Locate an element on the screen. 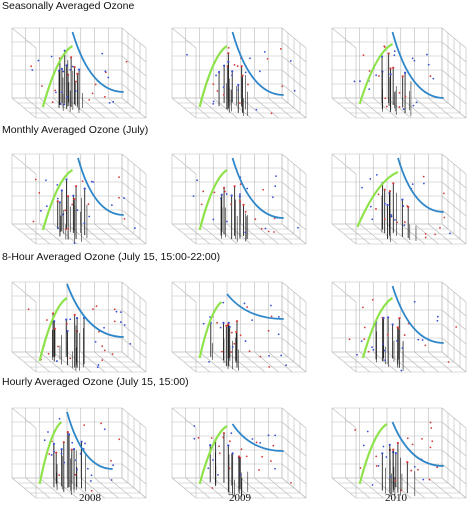 This screenshot has height=507, width=474. row-title-hourly: Hourly Averaged Ozone (July 15, 15:00) is located at coordinates (95, 382).